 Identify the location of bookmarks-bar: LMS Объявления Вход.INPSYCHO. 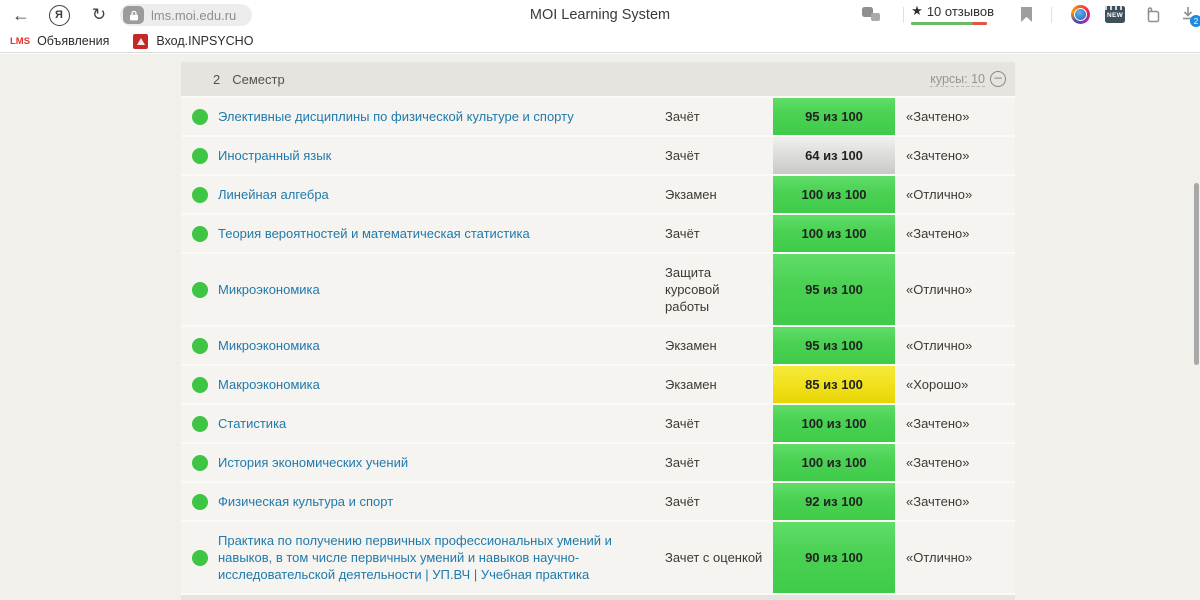
(600, 41).